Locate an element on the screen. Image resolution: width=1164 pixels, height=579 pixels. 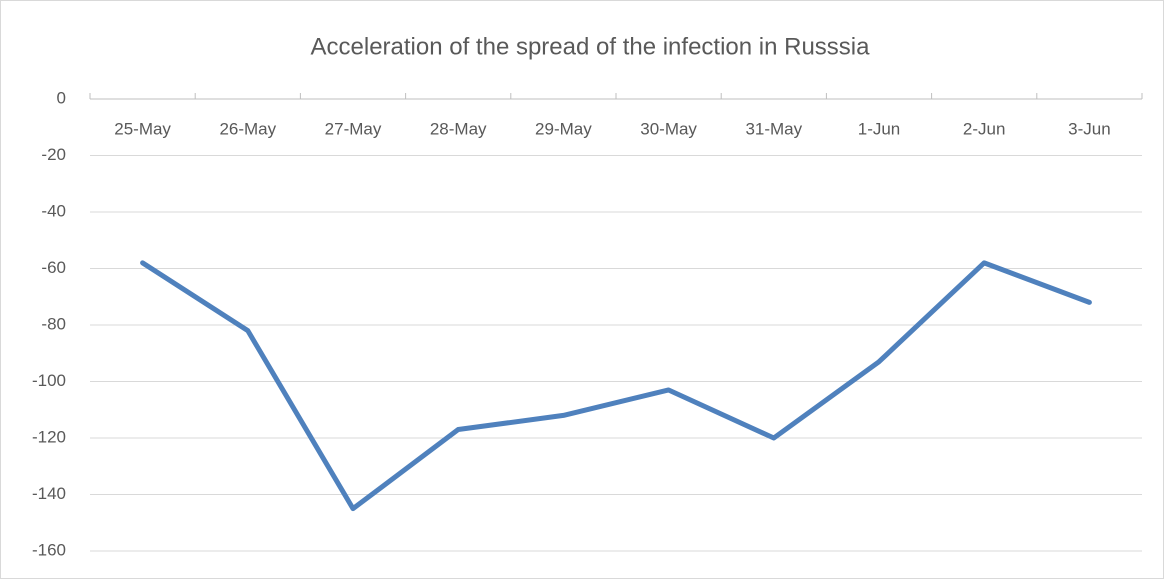
y-tick-label: 0 is located at coordinates (61, 97).